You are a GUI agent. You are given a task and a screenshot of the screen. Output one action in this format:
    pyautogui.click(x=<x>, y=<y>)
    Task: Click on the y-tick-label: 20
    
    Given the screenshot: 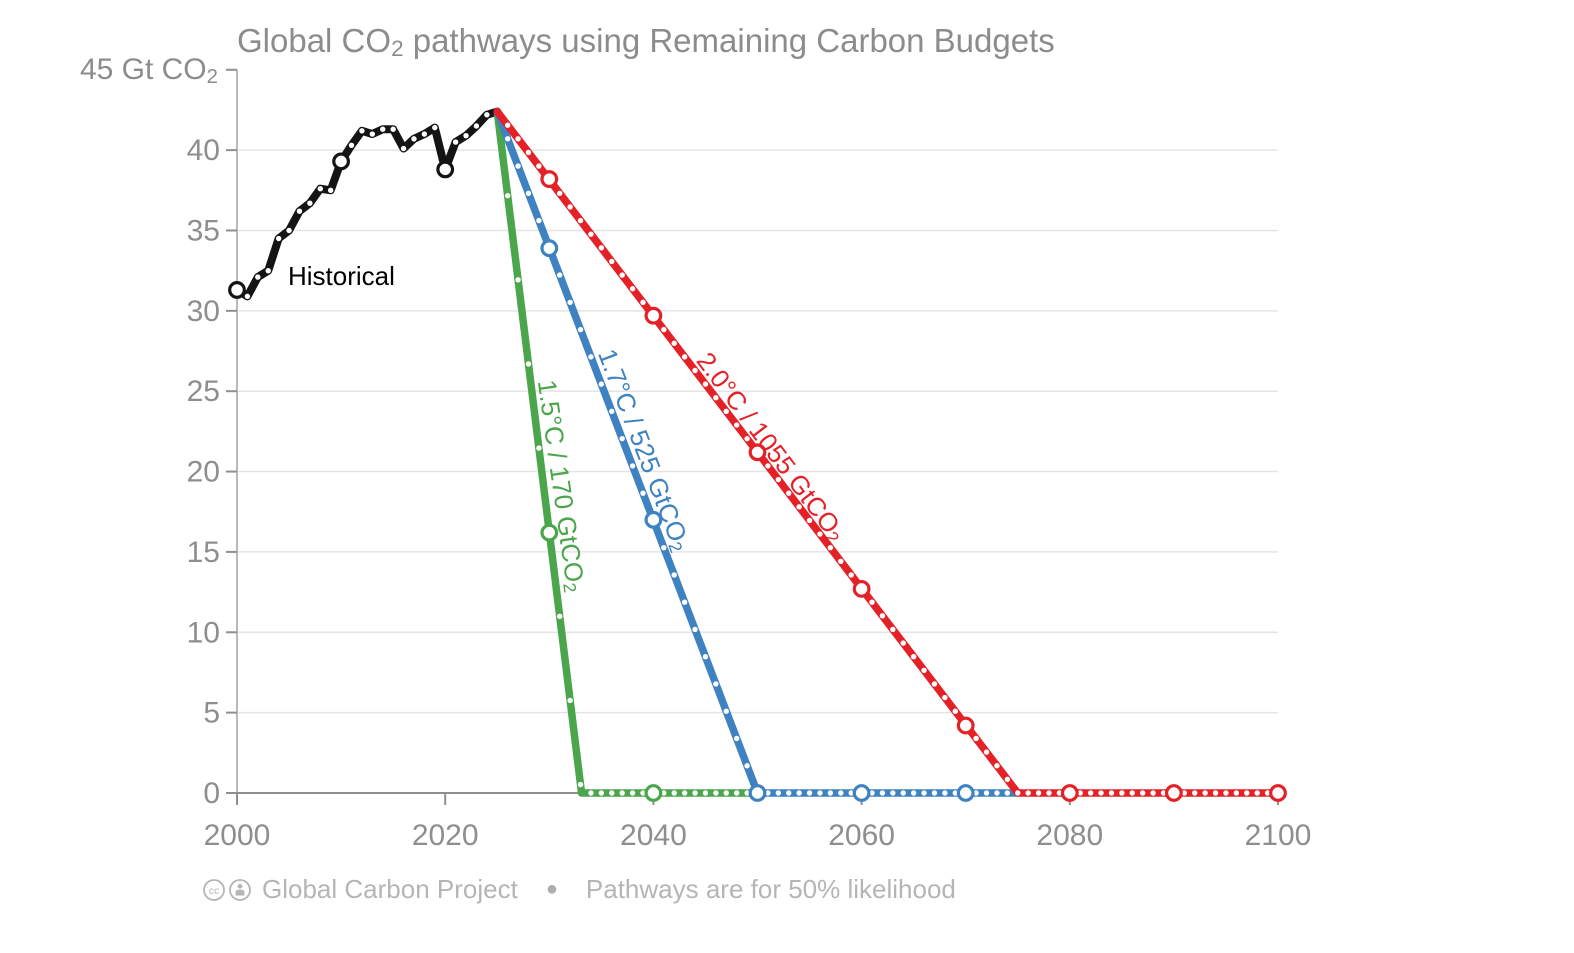 What is the action you would take?
    pyautogui.click(x=203, y=472)
    